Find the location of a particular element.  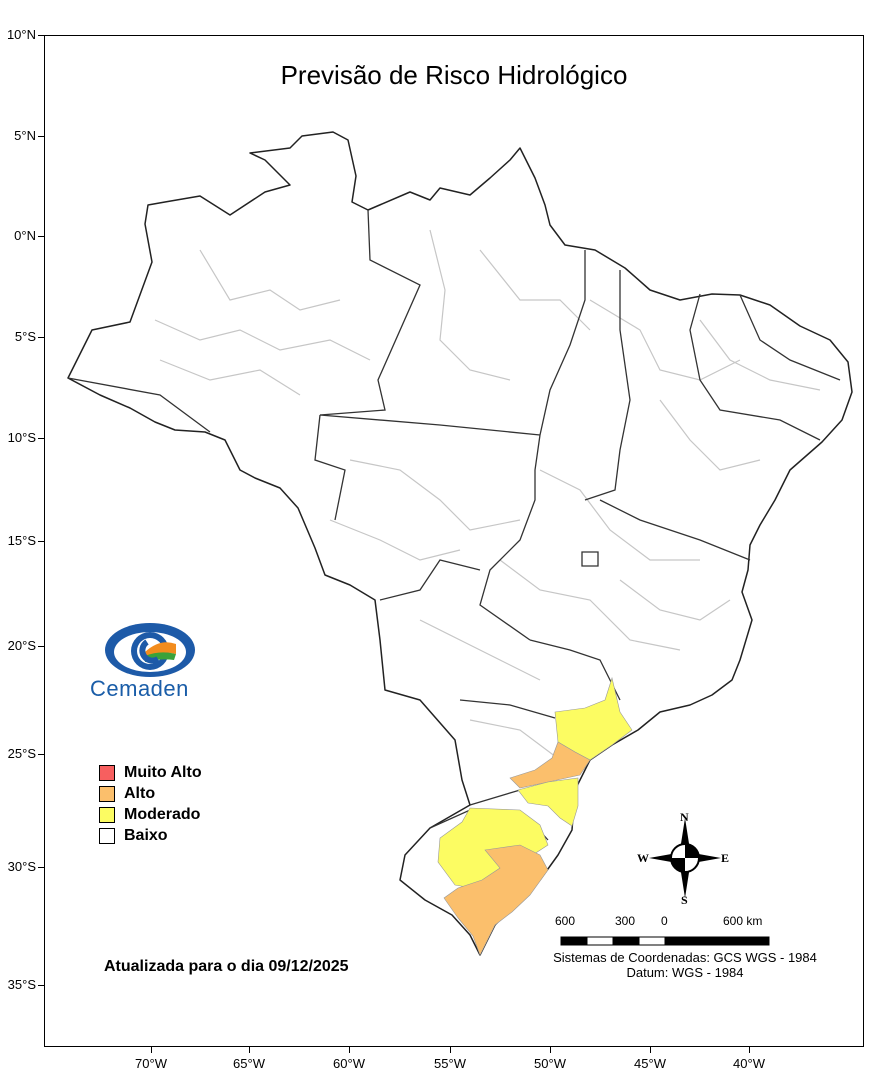

lat-label-5n: 5°N is located at coordinates (25, 135).